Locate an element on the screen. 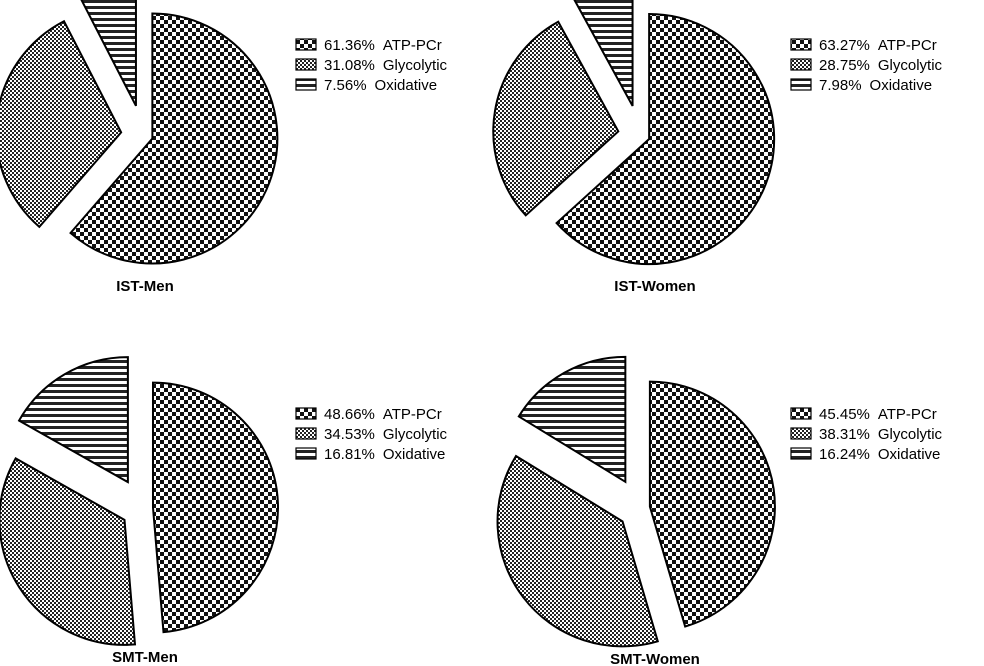  legend-value: 31.08% is located at coordinates (349, 65).